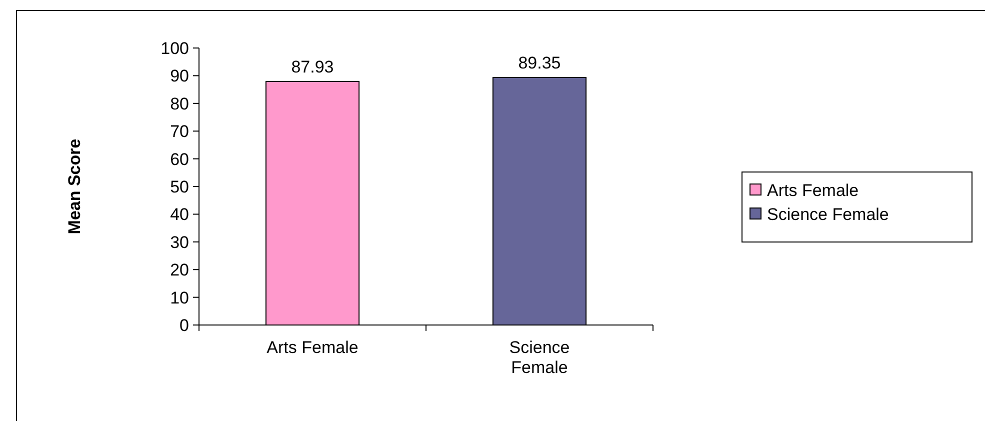 This screenshot has width=985, height=421. I want to click on y-tick-label: 40, so click(179, 214).